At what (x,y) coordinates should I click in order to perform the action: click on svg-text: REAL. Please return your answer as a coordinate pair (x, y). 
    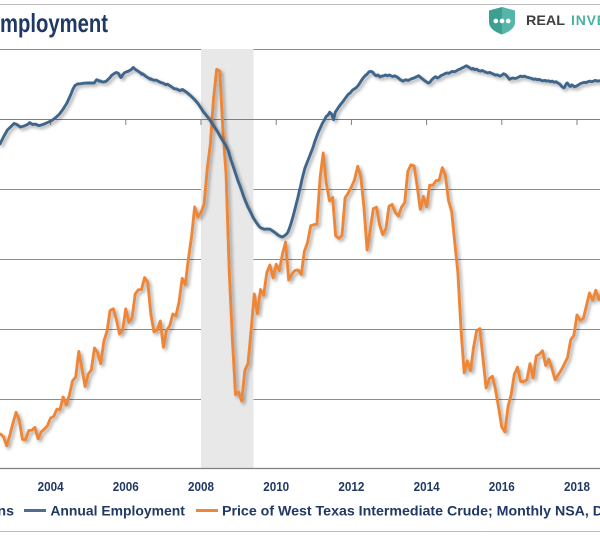
    Looking at the image, I should click on (545, 20).